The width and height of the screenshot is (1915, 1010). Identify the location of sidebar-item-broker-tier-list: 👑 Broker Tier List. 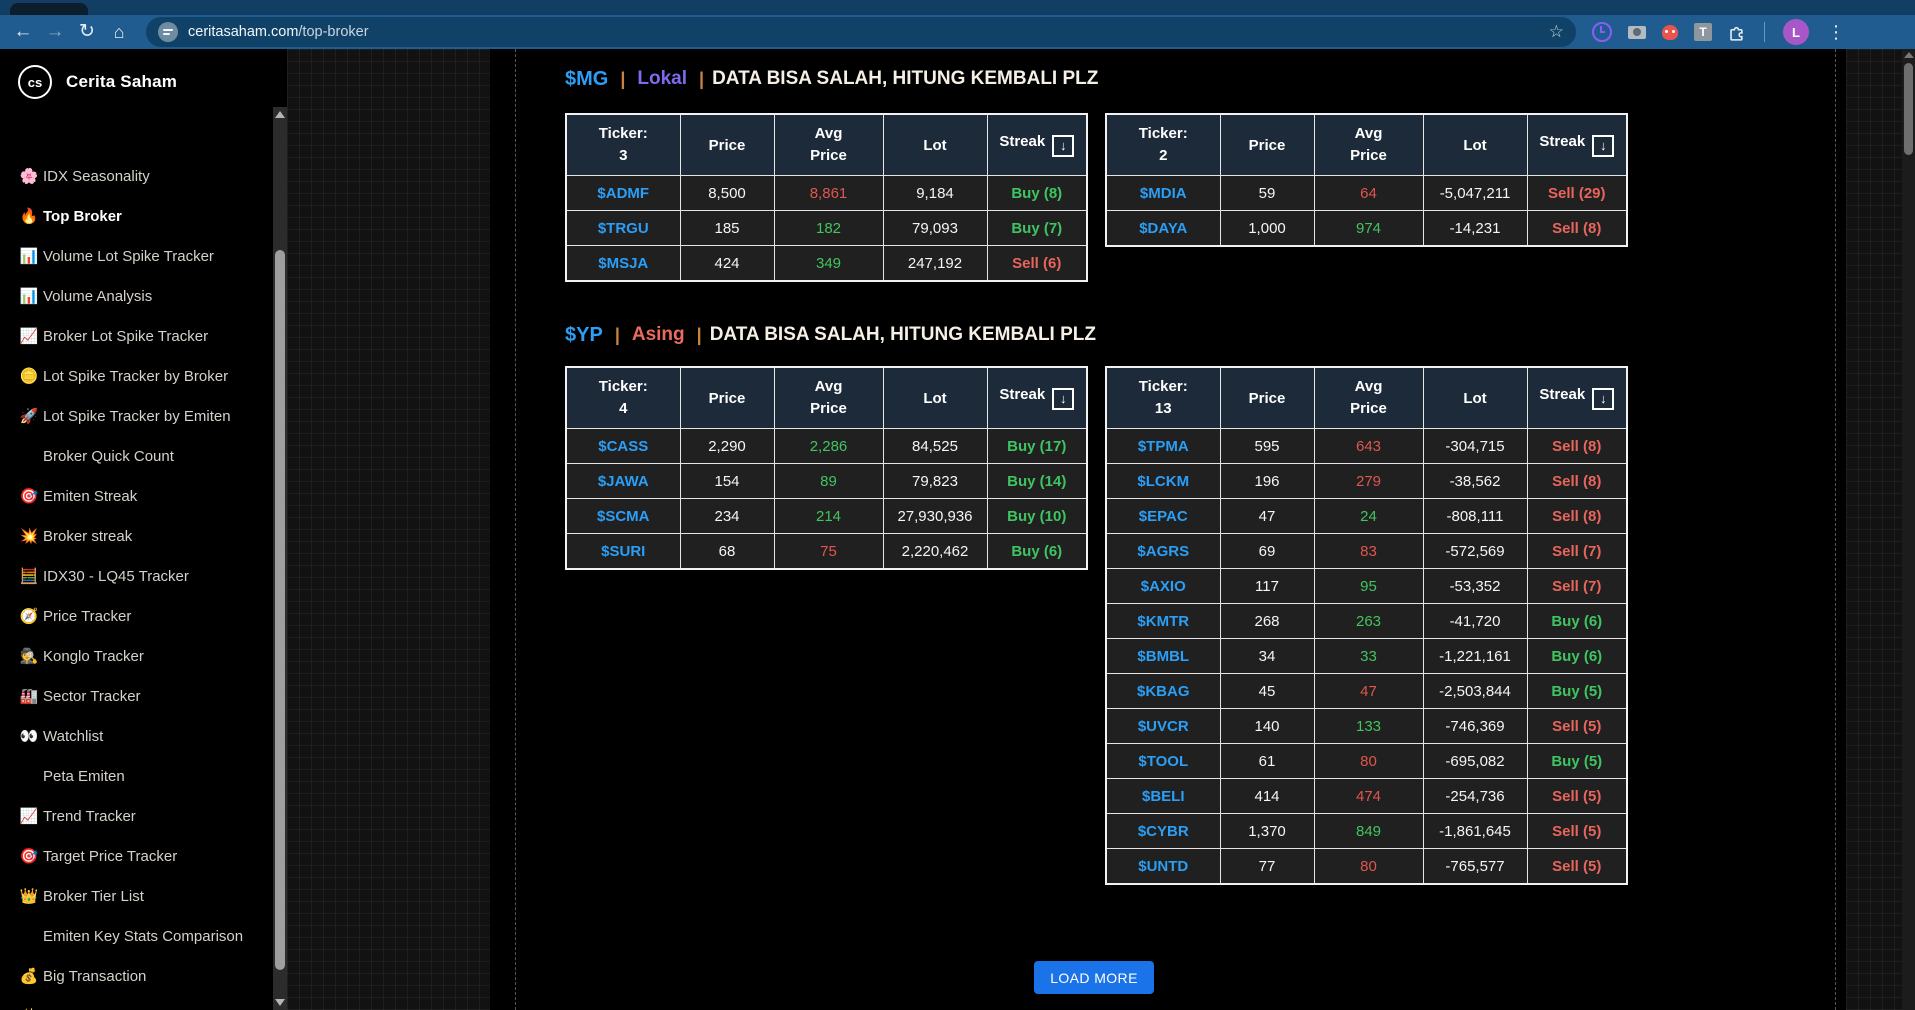
(136, 896).